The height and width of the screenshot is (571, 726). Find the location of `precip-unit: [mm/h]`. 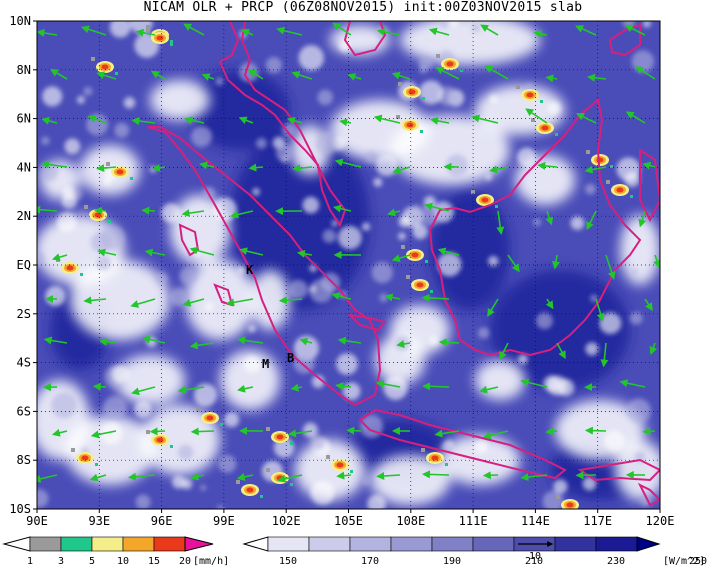

precip-unit: [mm/h] is located at coordinates (211, 561).